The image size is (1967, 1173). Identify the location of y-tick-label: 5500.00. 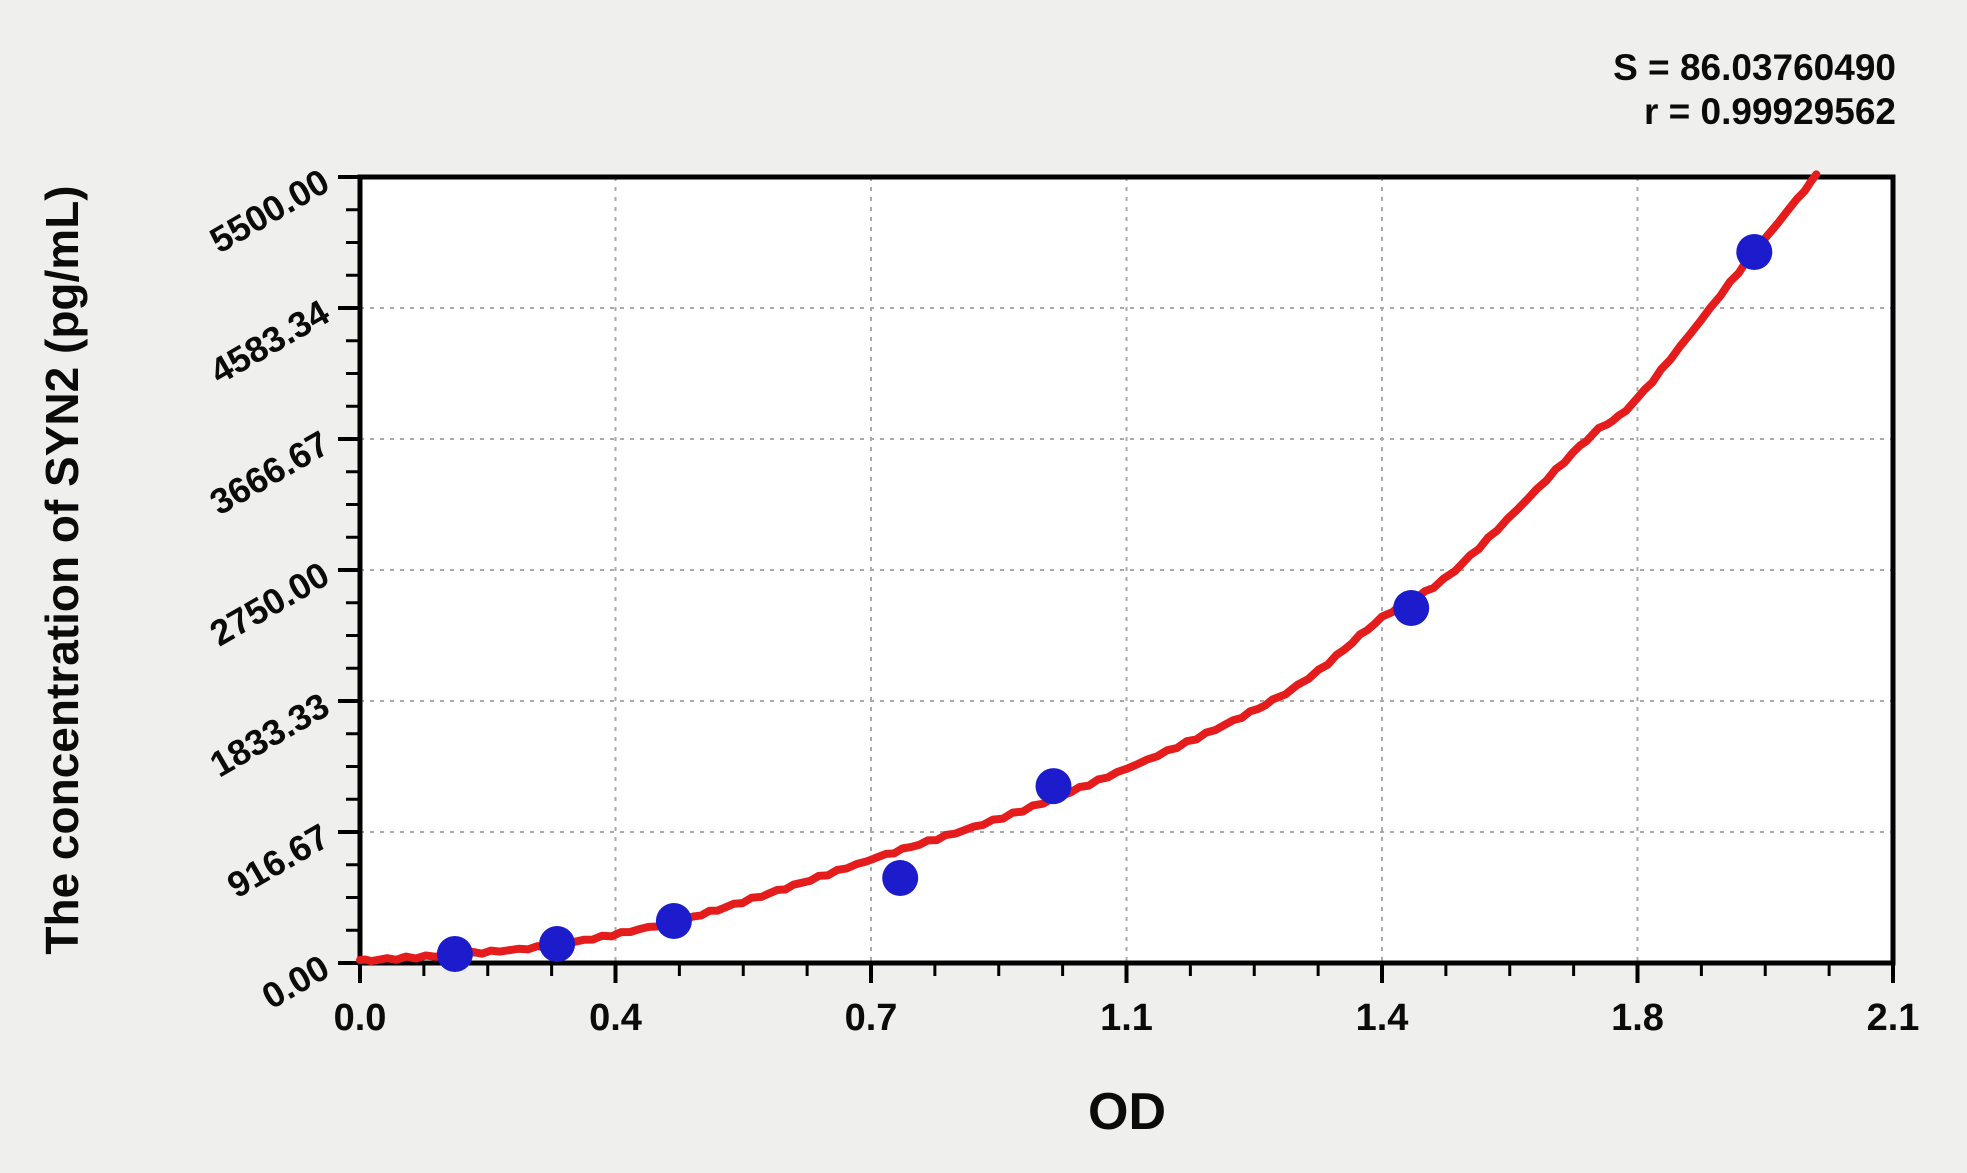
(269, 210).